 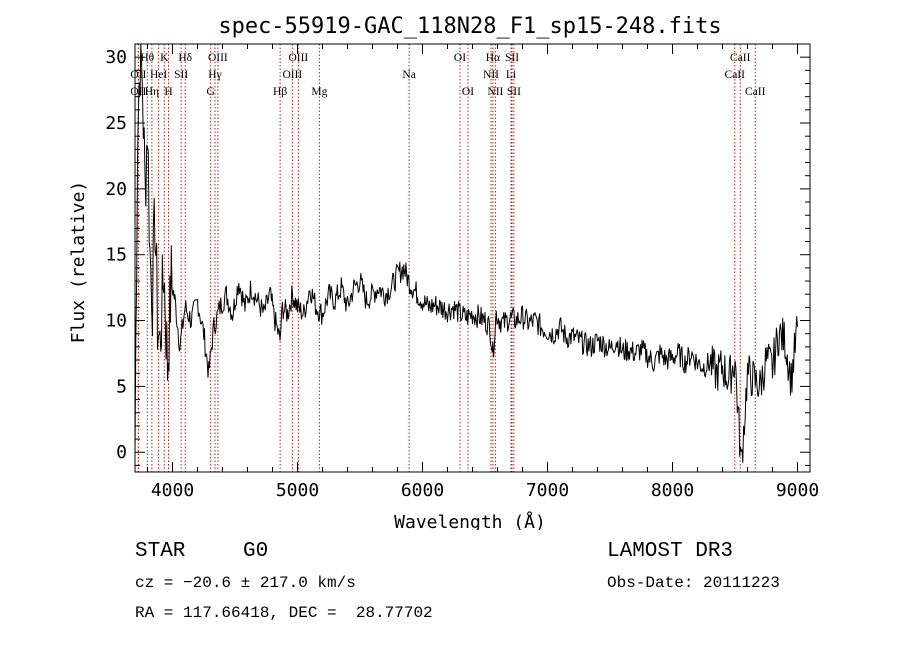 What do you see at coordinates (512, 58) in the screenshot?
I see `marker-label-22: SII` at bounding box center [512, 58].